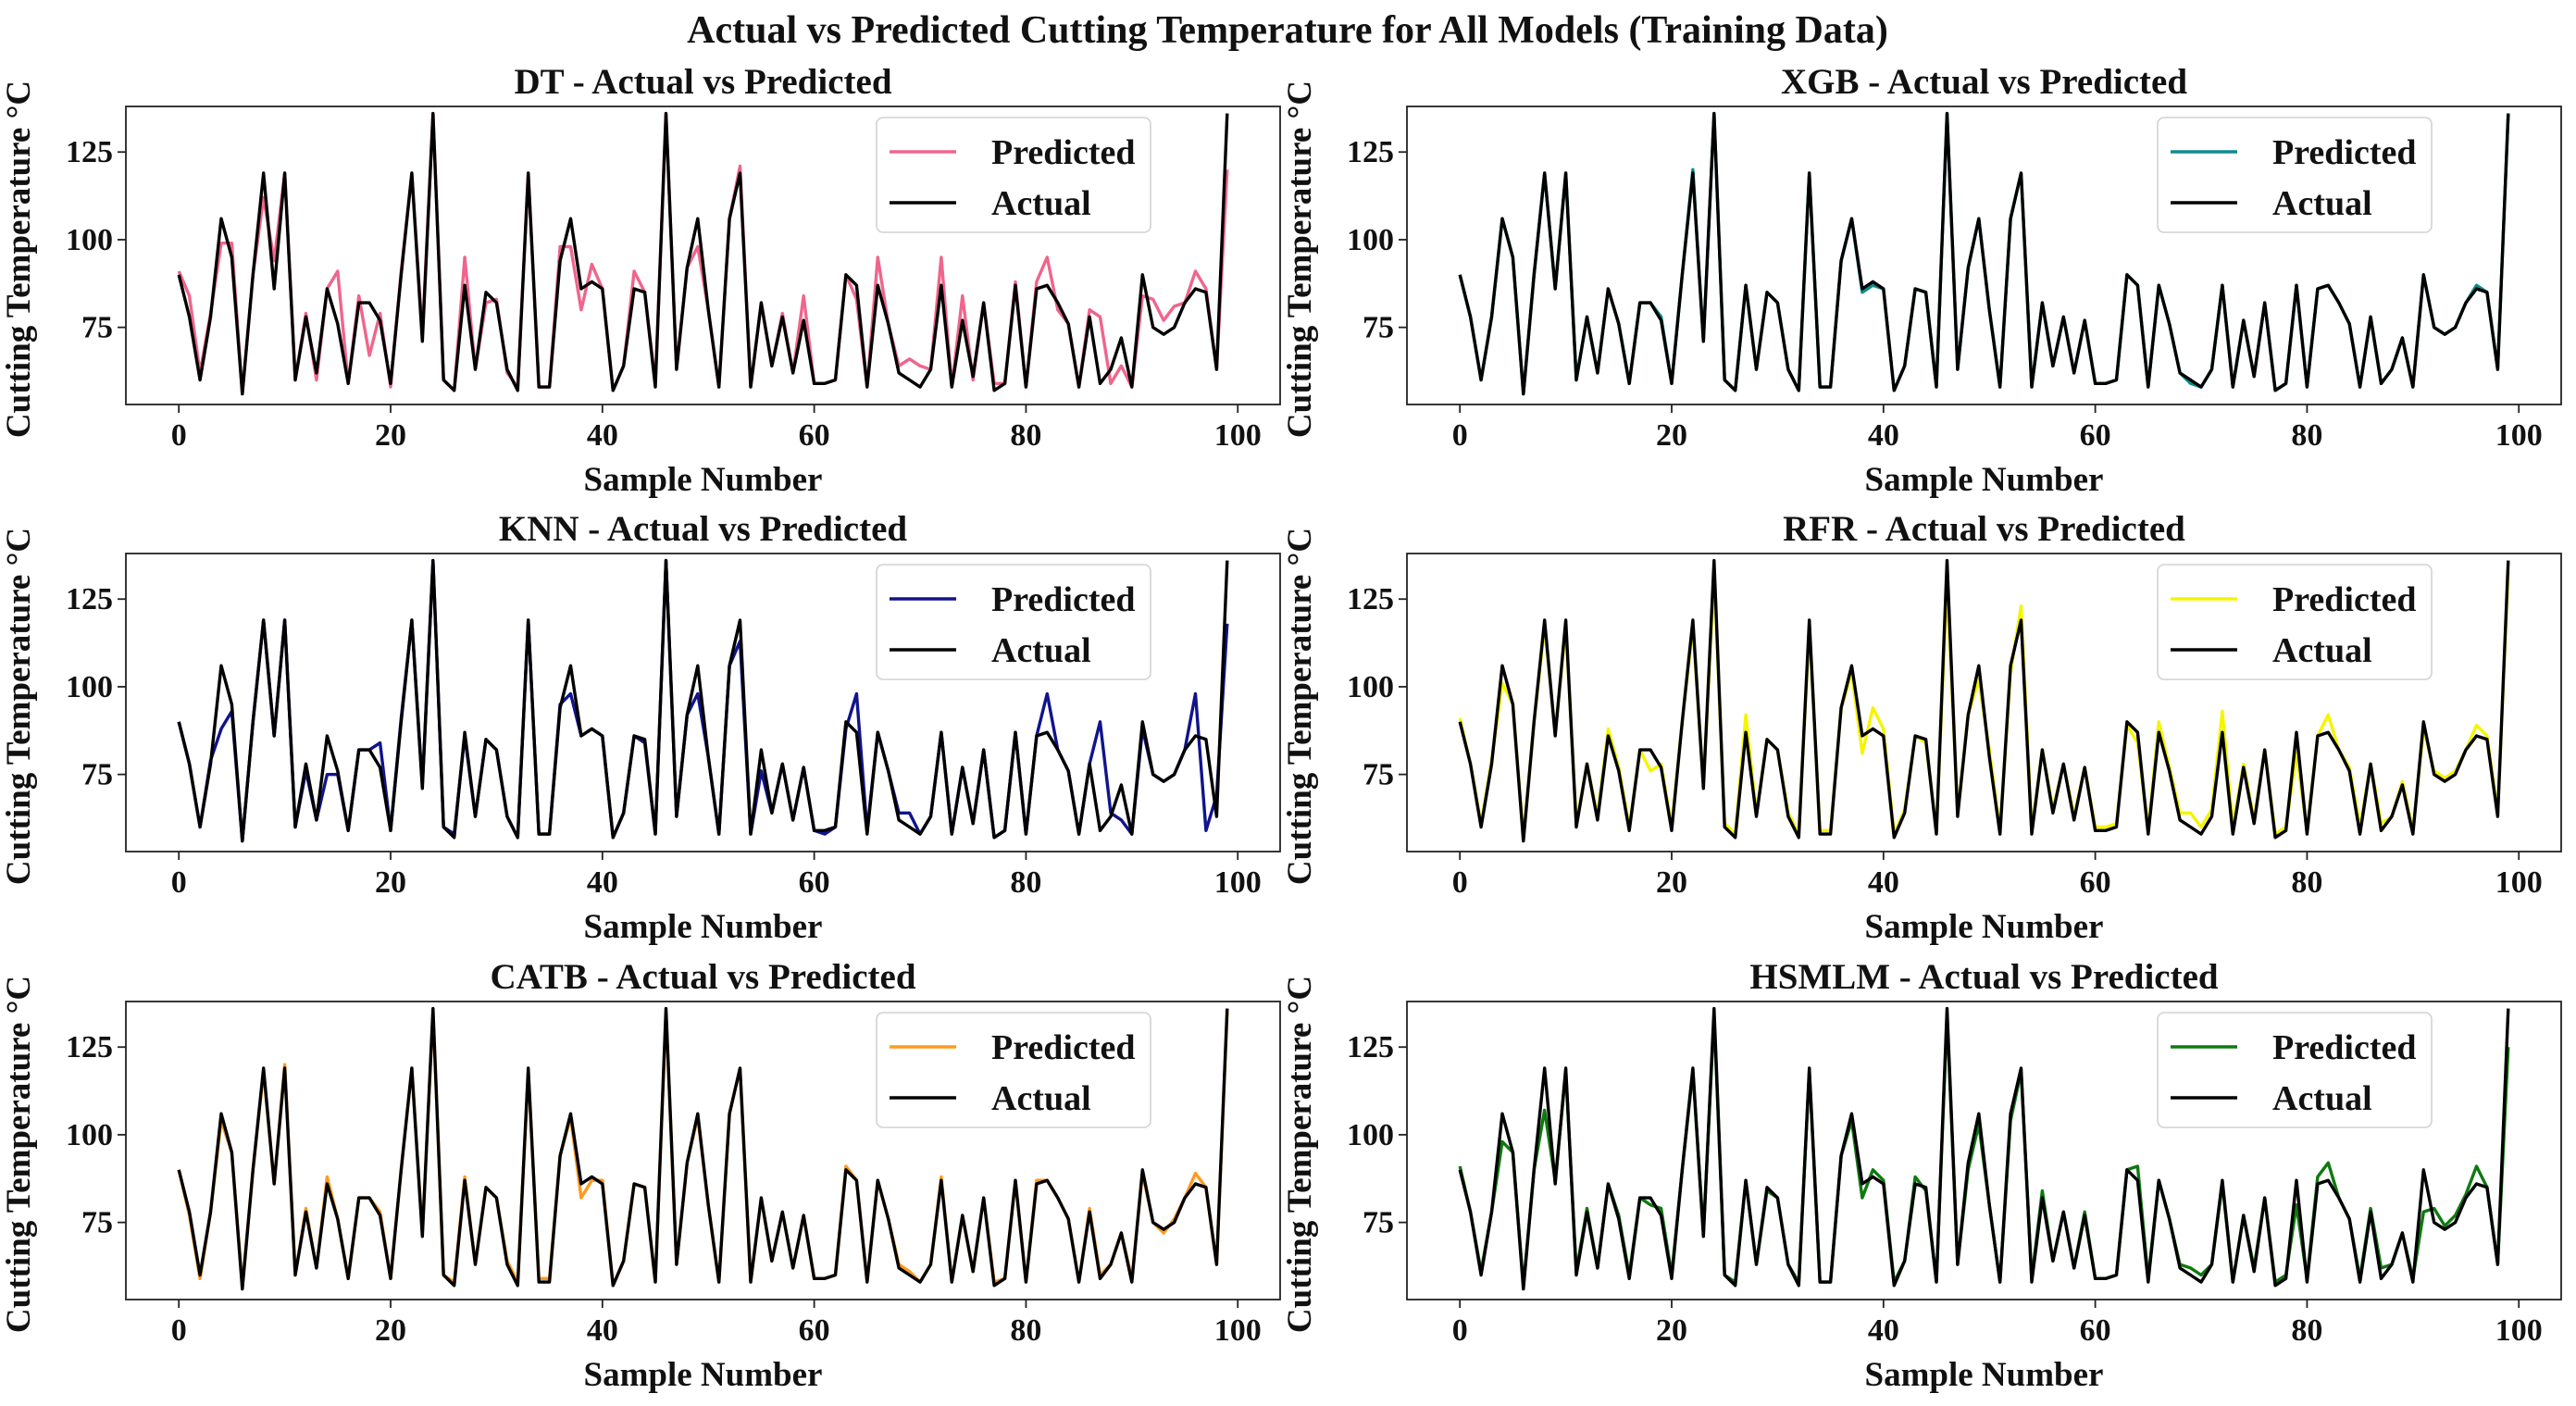 This screenshot has width=2576, height=1406. Describe the element at coordinates (1013, 622) in the screenshot. I see `chart-knn-legend: Predicted Actual` at that location.